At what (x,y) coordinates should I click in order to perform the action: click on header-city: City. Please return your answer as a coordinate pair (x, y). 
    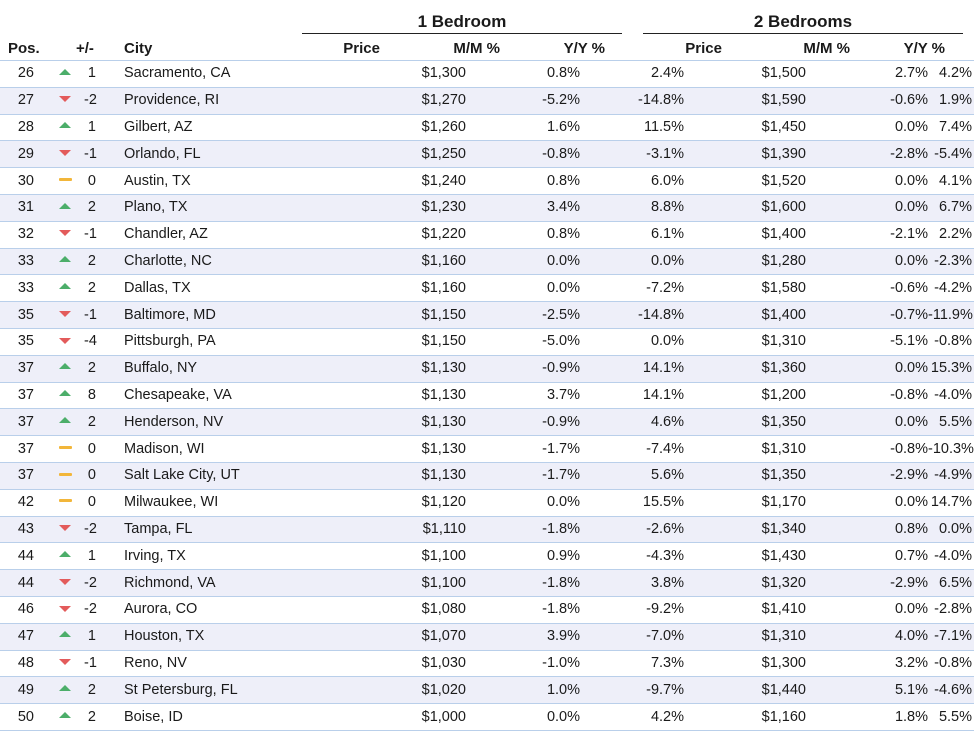
    Looking at the image, I should click on (138, 48).